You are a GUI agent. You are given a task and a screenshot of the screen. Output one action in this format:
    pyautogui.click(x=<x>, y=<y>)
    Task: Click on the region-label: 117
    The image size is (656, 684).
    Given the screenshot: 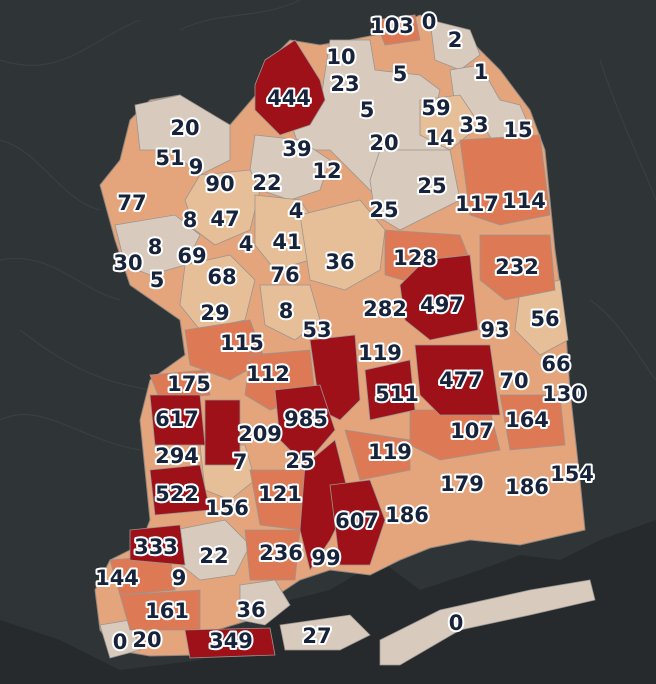 What is the action you would take?
    pyautogui.click(x=477, y=204)
    